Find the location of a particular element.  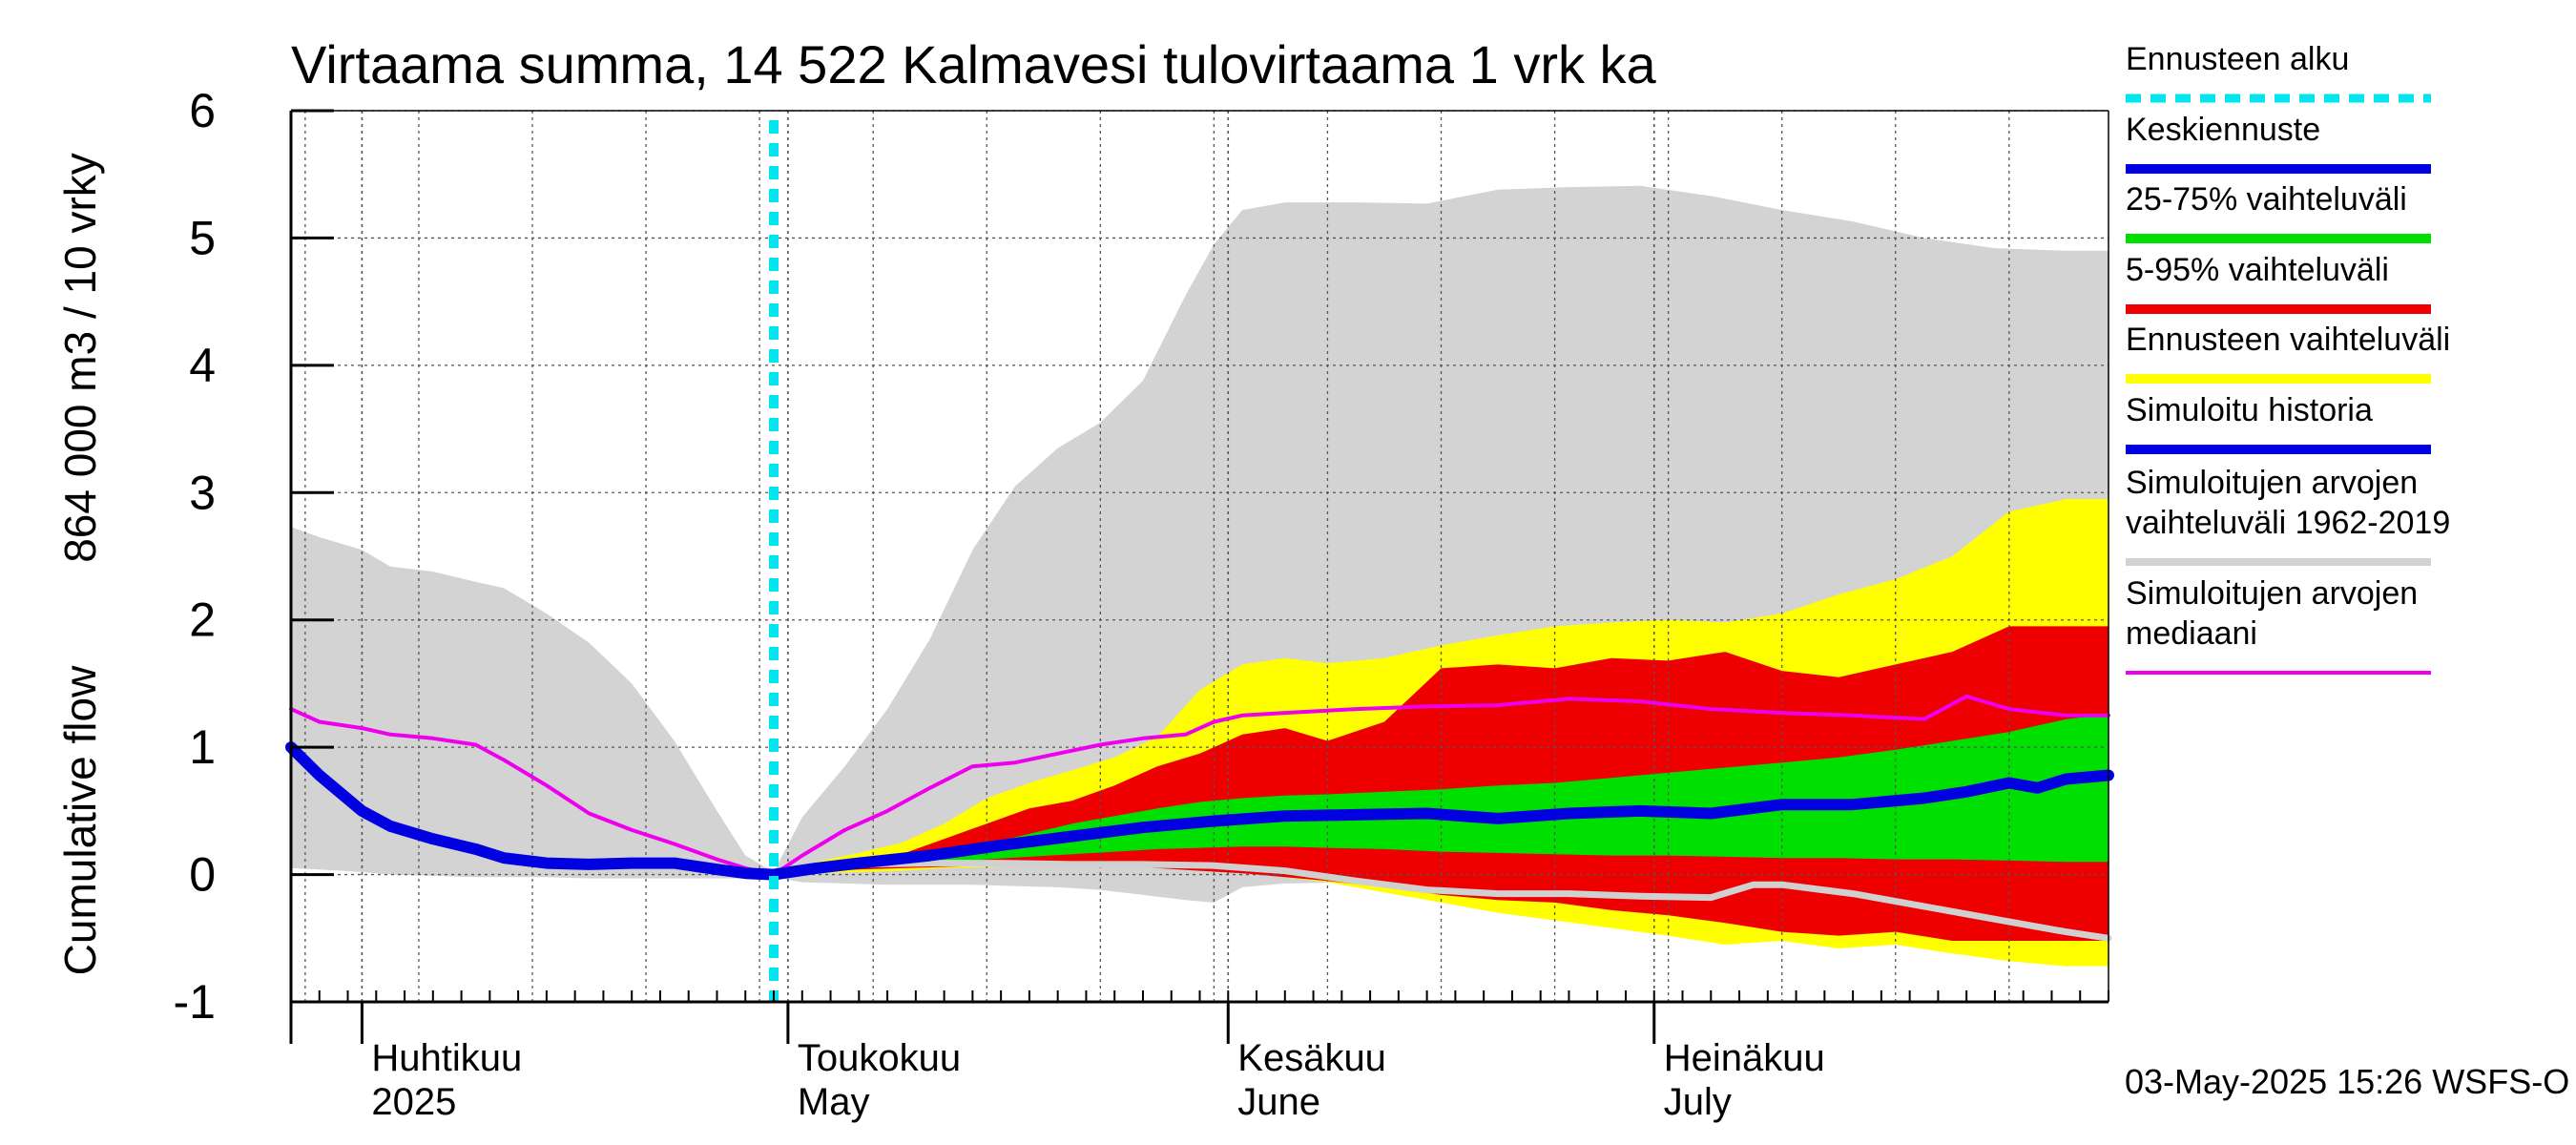

legend-label: Simuloitu historia is located at coordinates (2249, 410).